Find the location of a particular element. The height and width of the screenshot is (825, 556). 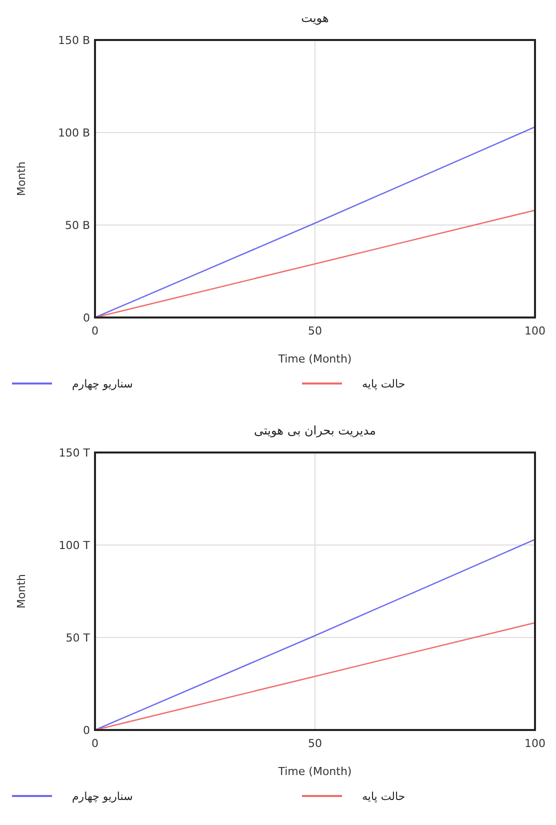

y-tick-label: 150 T is located at coordinates (74, 453).